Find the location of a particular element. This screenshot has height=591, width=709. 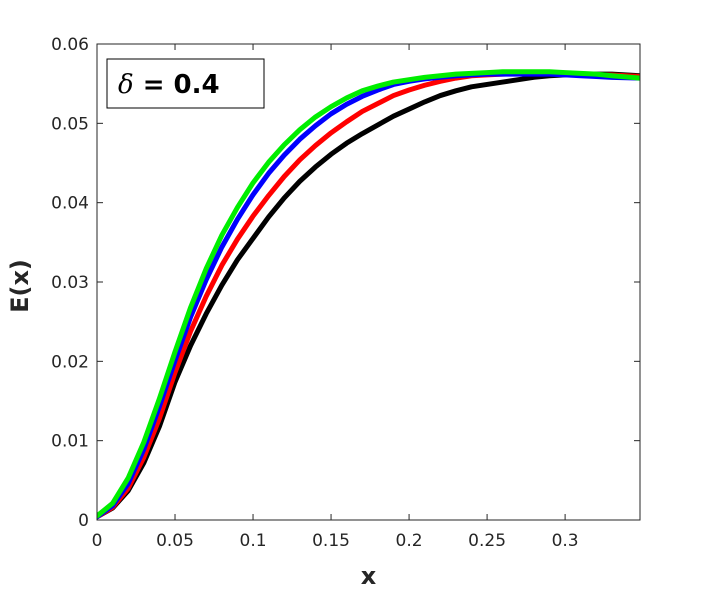

y-tick-label: 0.06 is located at coordinates (70, 45).